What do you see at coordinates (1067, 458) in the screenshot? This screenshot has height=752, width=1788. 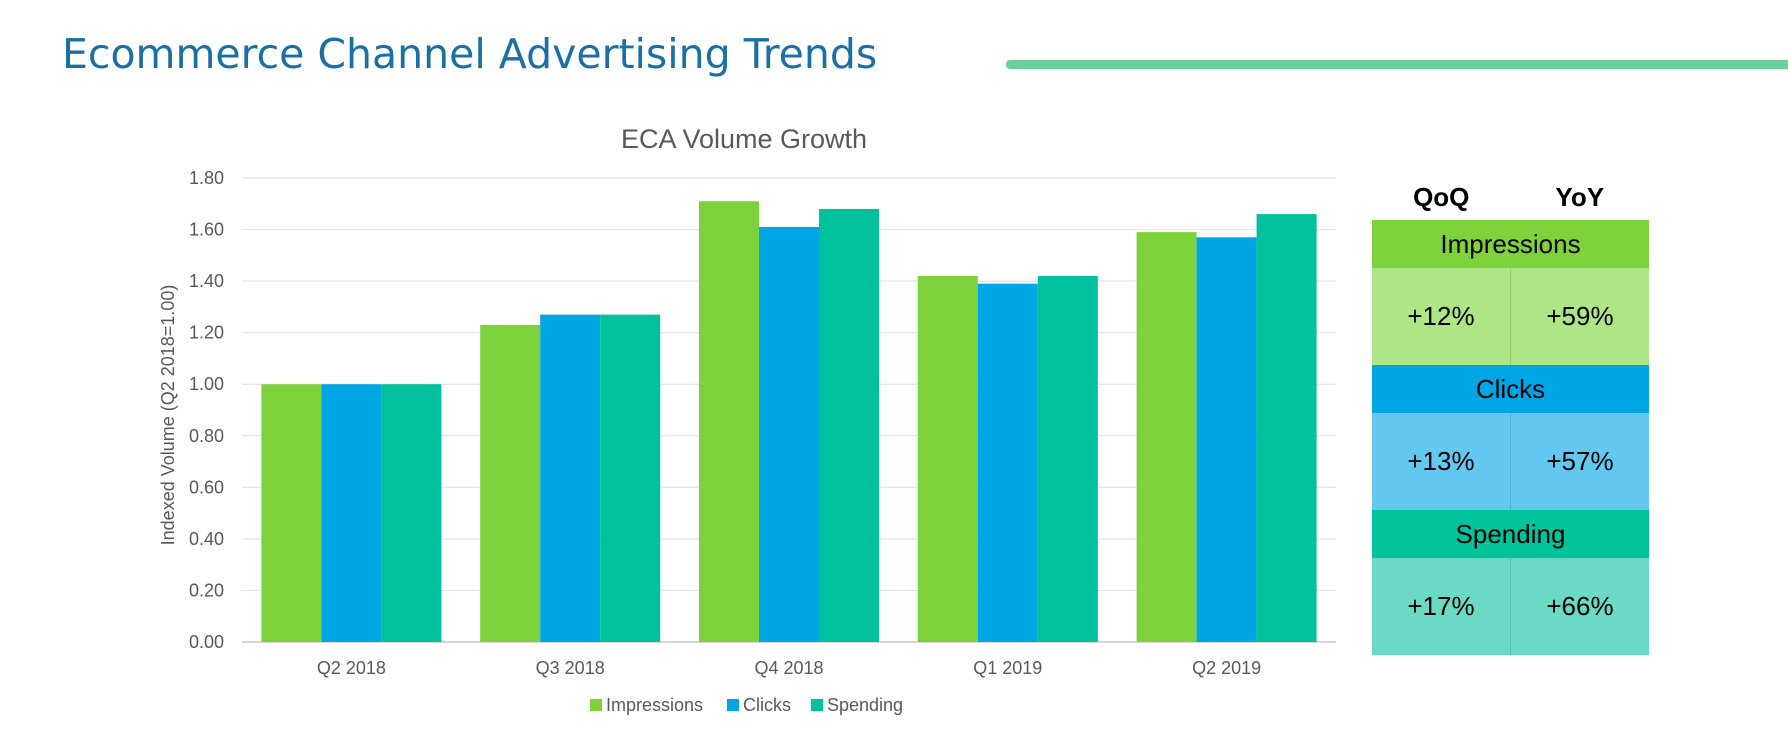 I see `bar-spending-q1-2019` at bounding box center [1067, 458].